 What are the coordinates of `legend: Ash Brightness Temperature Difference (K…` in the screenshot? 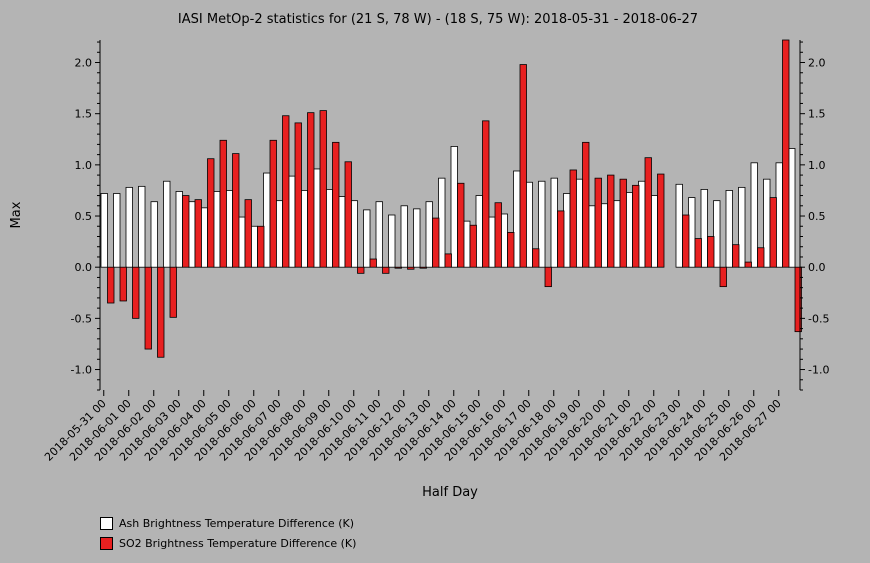 It's located at (228, 533).